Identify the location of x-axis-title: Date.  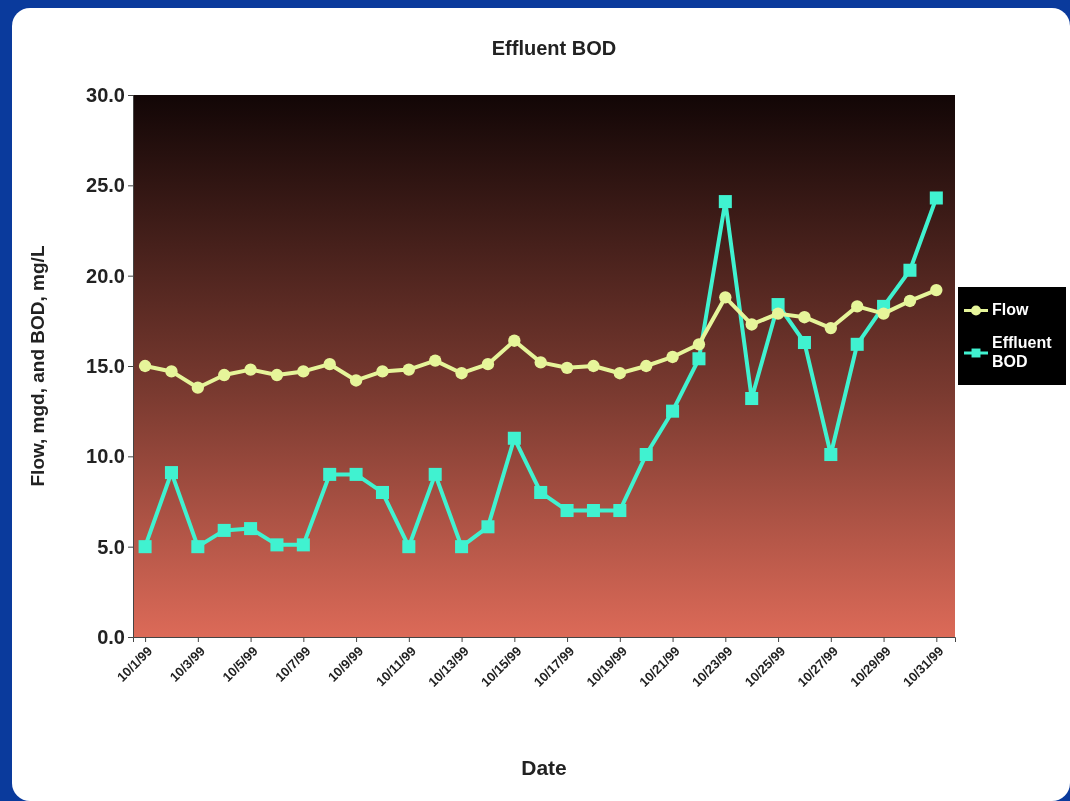
(544, 767).